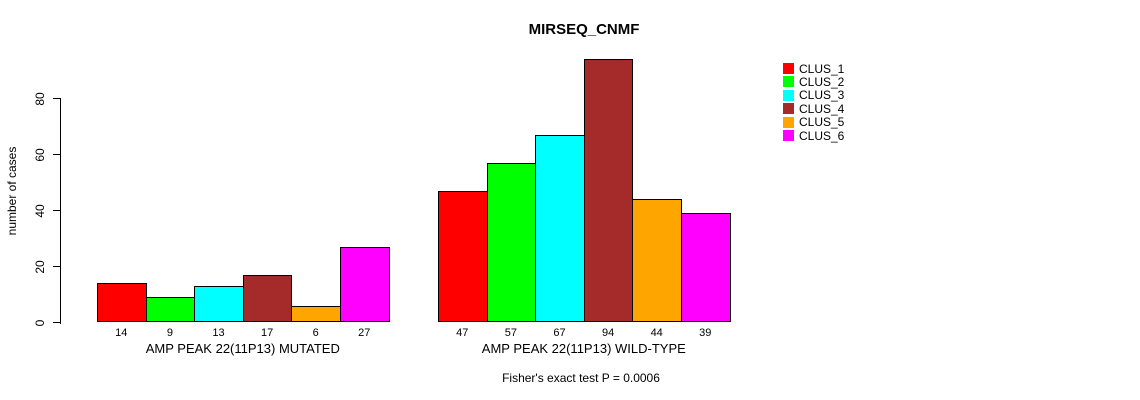 Image resolution: width=1140 pixels, height=400 pixels. Describe the element at coordinates (822, 81) in the screenshot. I see `legend-label: CLUS_2` at that location.